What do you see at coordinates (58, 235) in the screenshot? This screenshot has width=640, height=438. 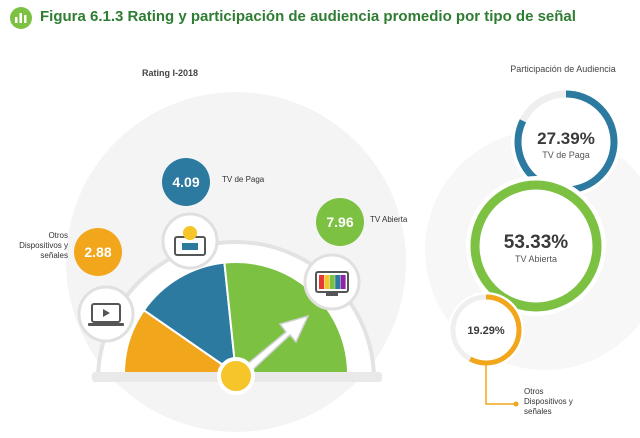 I see `category-label-otros-dispositivos-y-senales: Otros` at bounding box center [58, 235].